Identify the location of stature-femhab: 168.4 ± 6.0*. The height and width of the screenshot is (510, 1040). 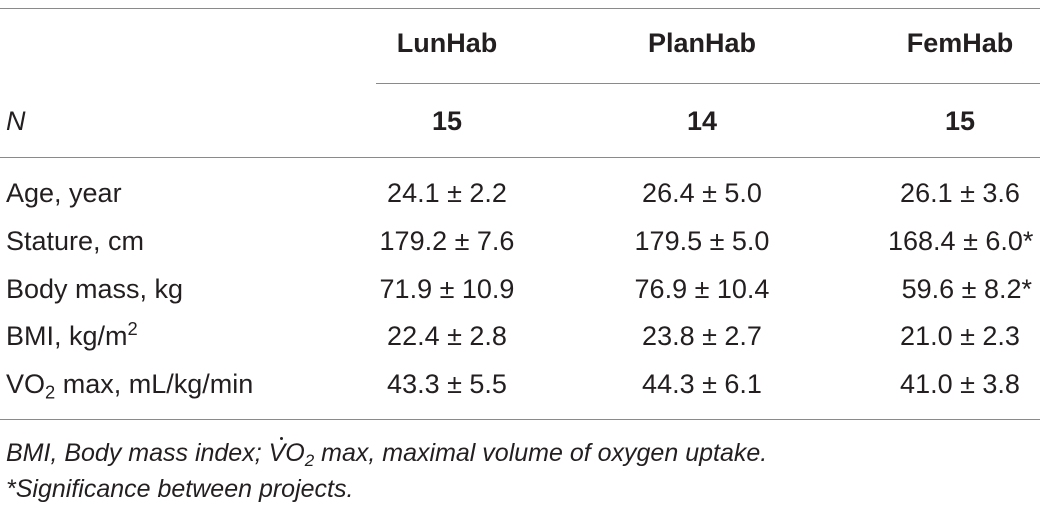
(961, 241).